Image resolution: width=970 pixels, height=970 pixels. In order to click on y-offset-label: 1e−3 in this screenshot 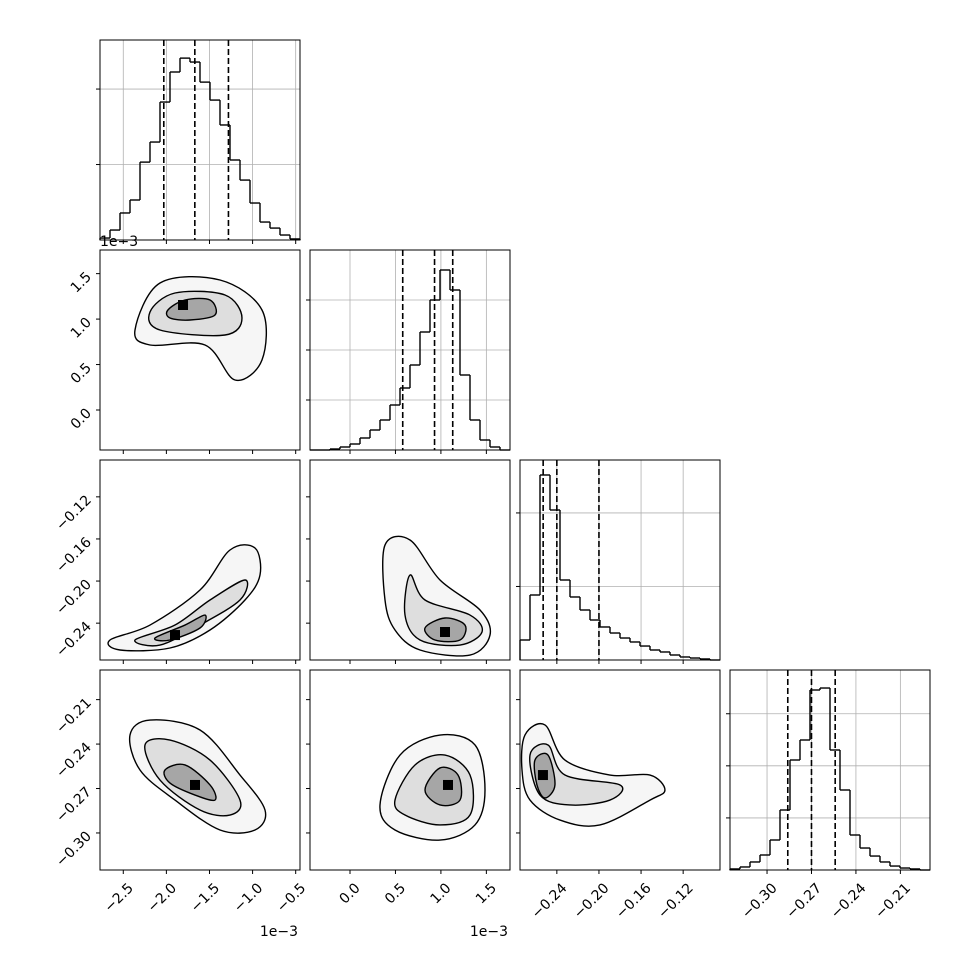, I will do `click(119, 242)`.